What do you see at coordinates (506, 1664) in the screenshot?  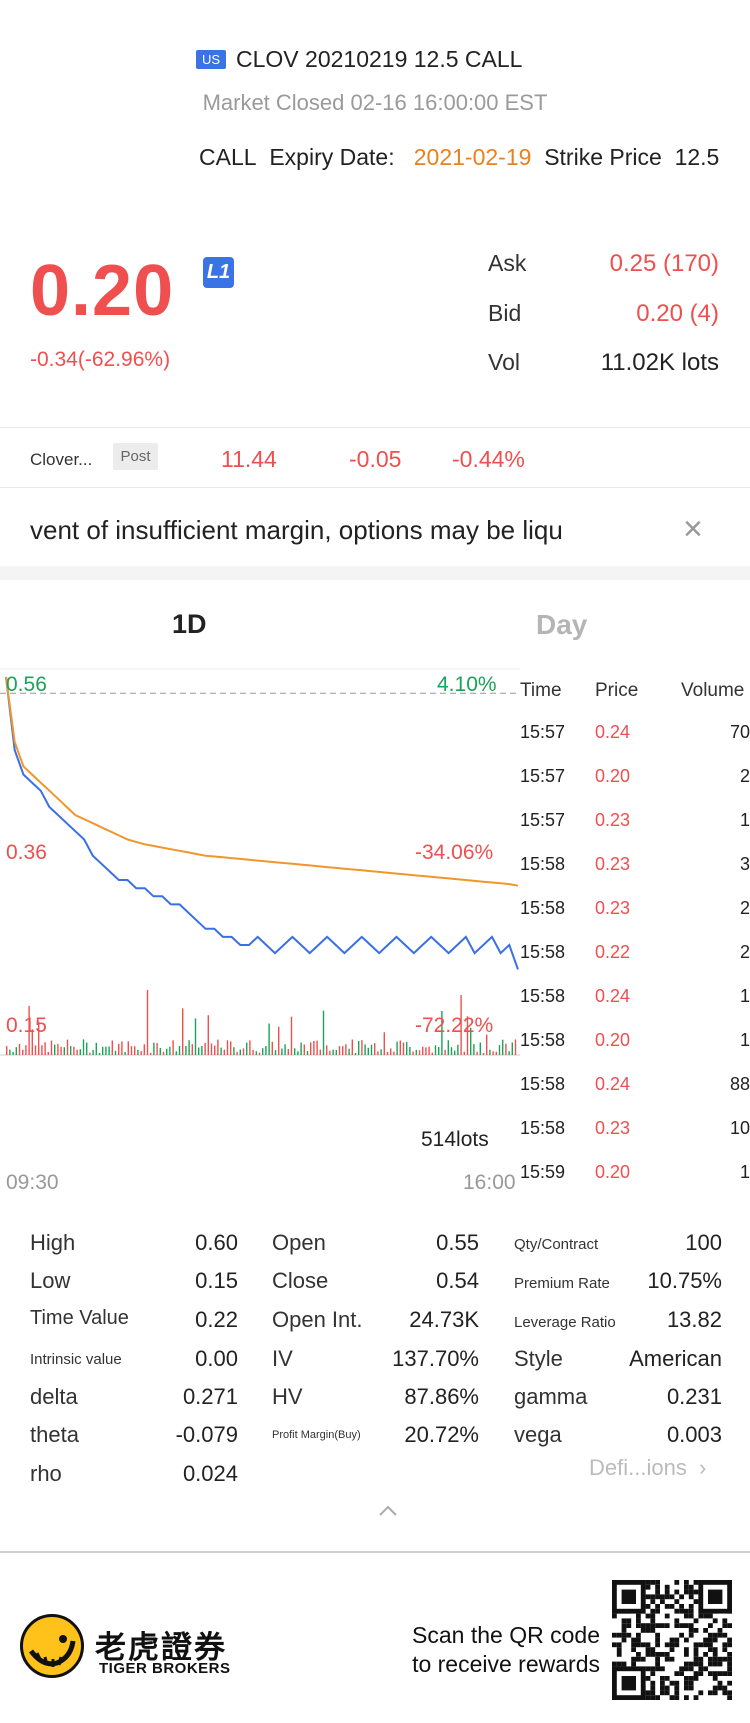 I see `scan-text-line2: to receive rewards` at bounding box center [506, 1664].